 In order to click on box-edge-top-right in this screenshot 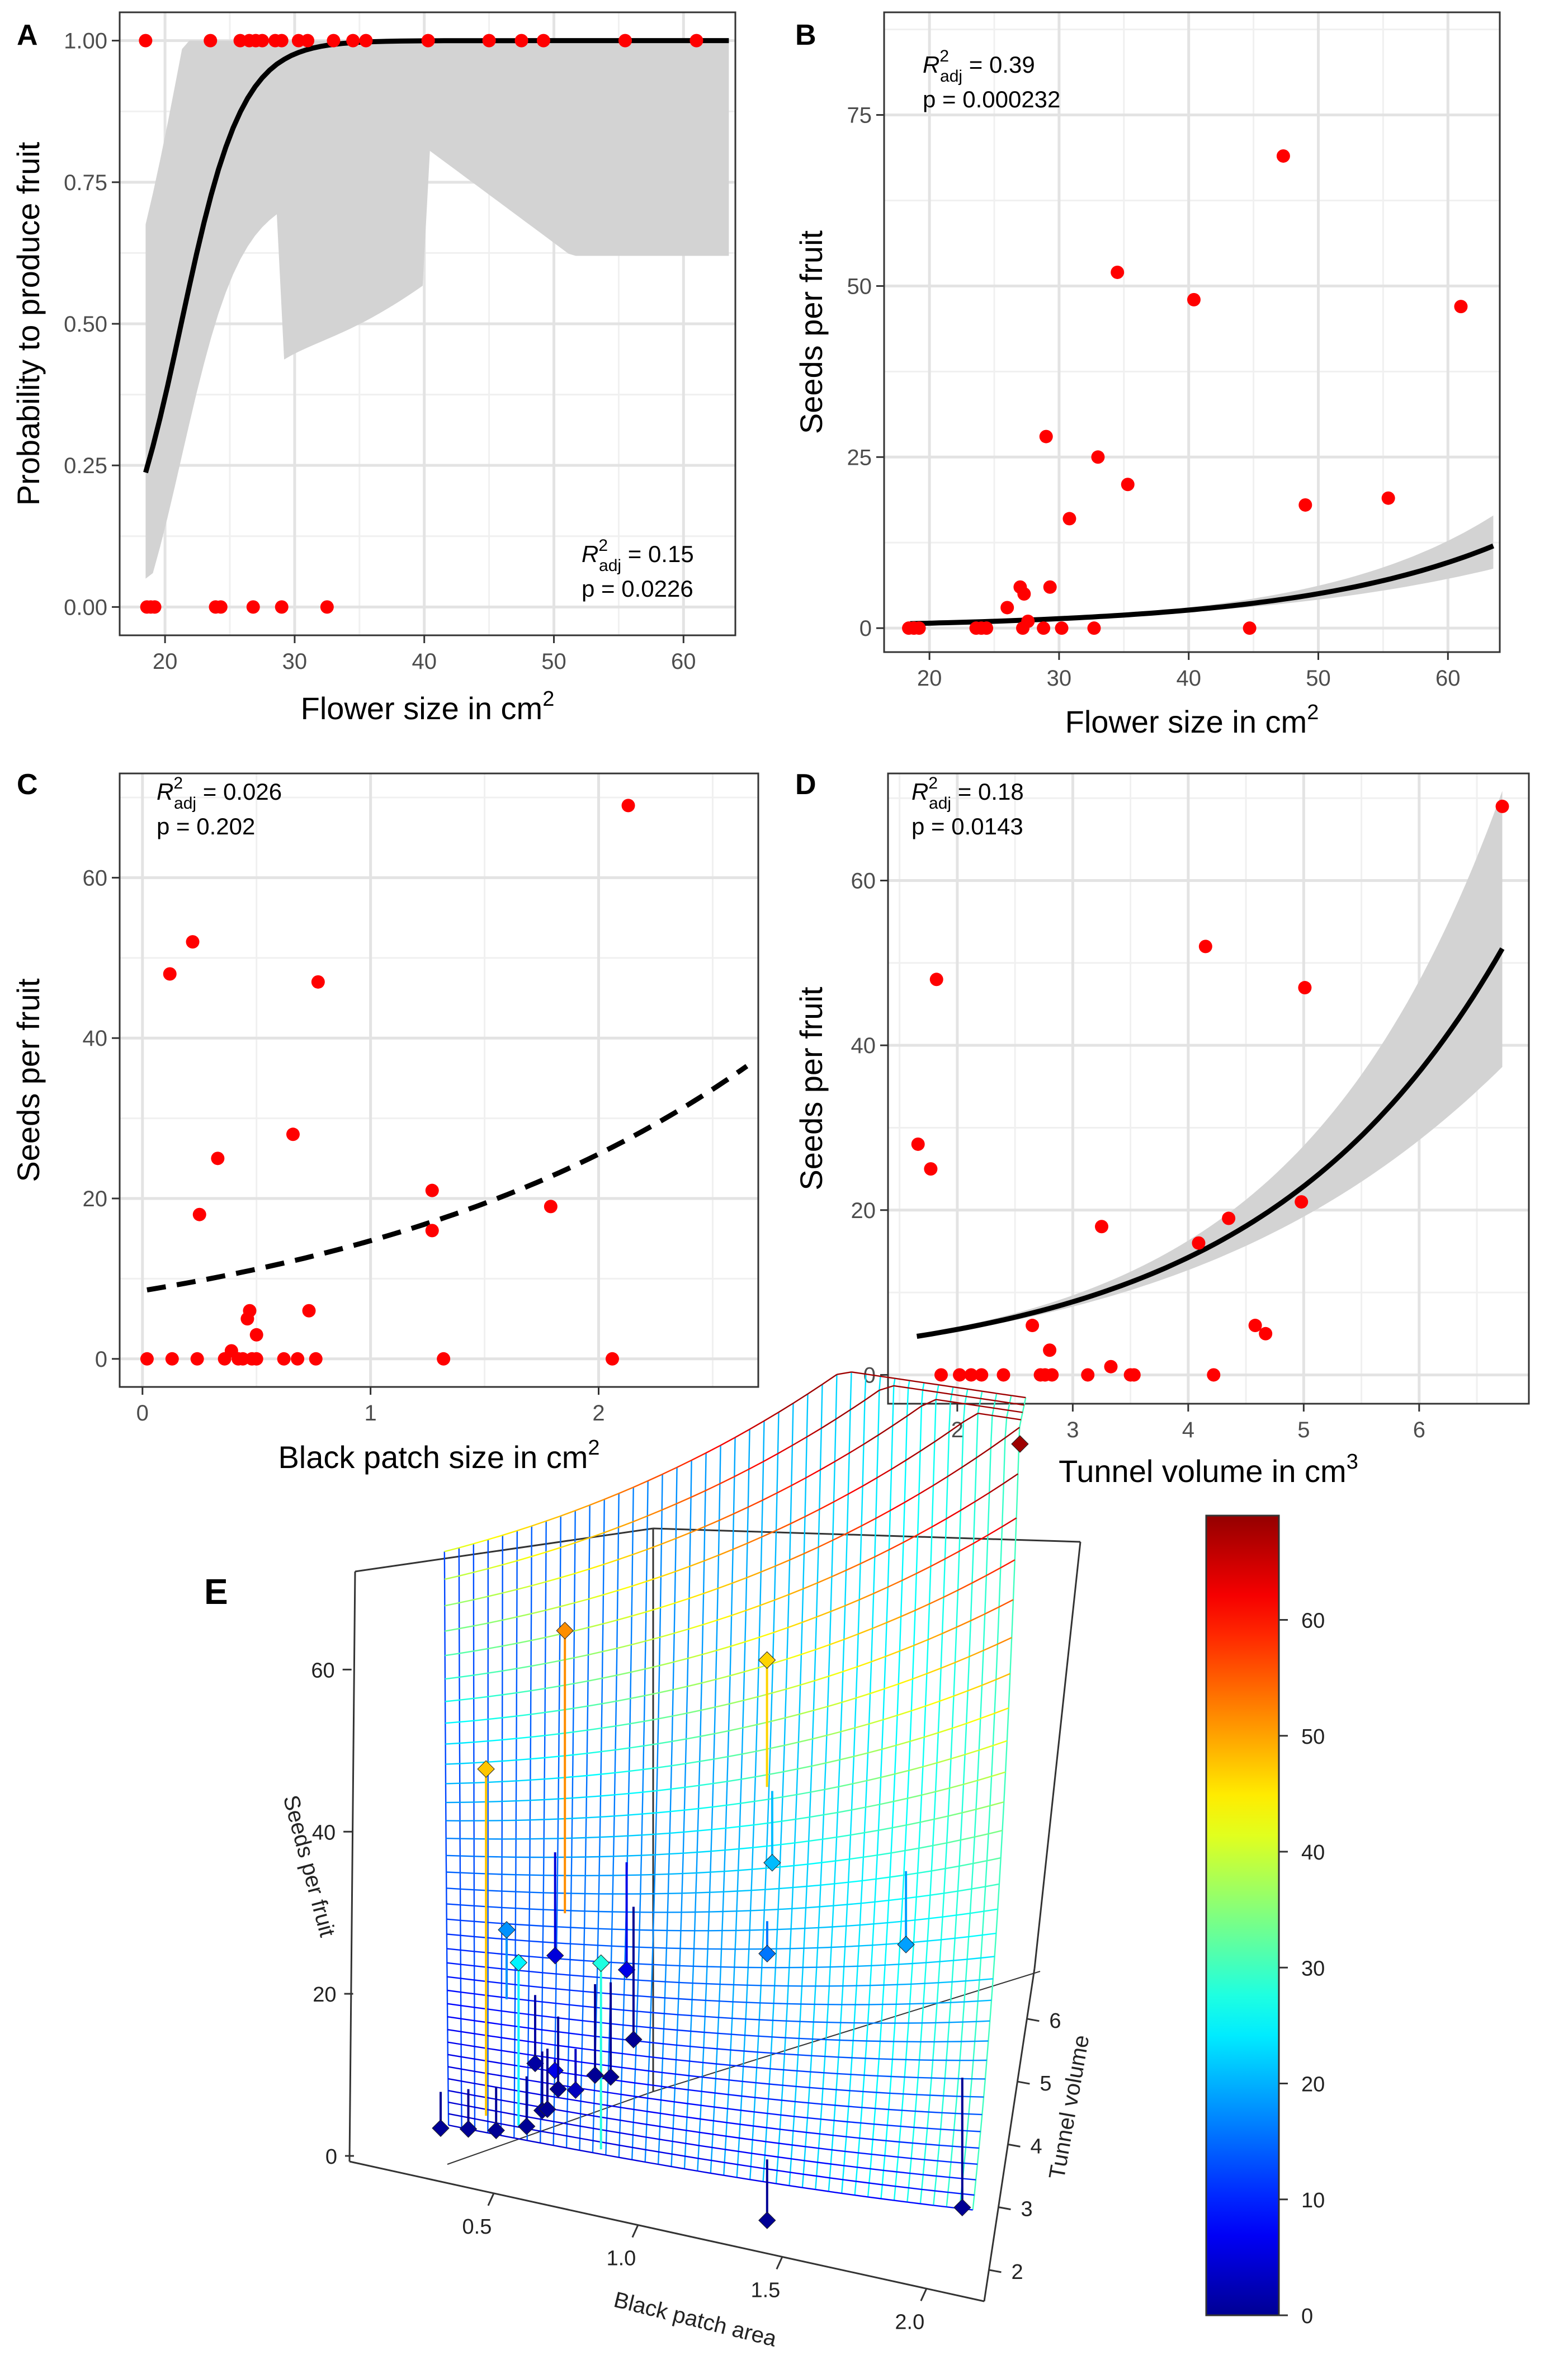, I will do `click(867, 1535)`.